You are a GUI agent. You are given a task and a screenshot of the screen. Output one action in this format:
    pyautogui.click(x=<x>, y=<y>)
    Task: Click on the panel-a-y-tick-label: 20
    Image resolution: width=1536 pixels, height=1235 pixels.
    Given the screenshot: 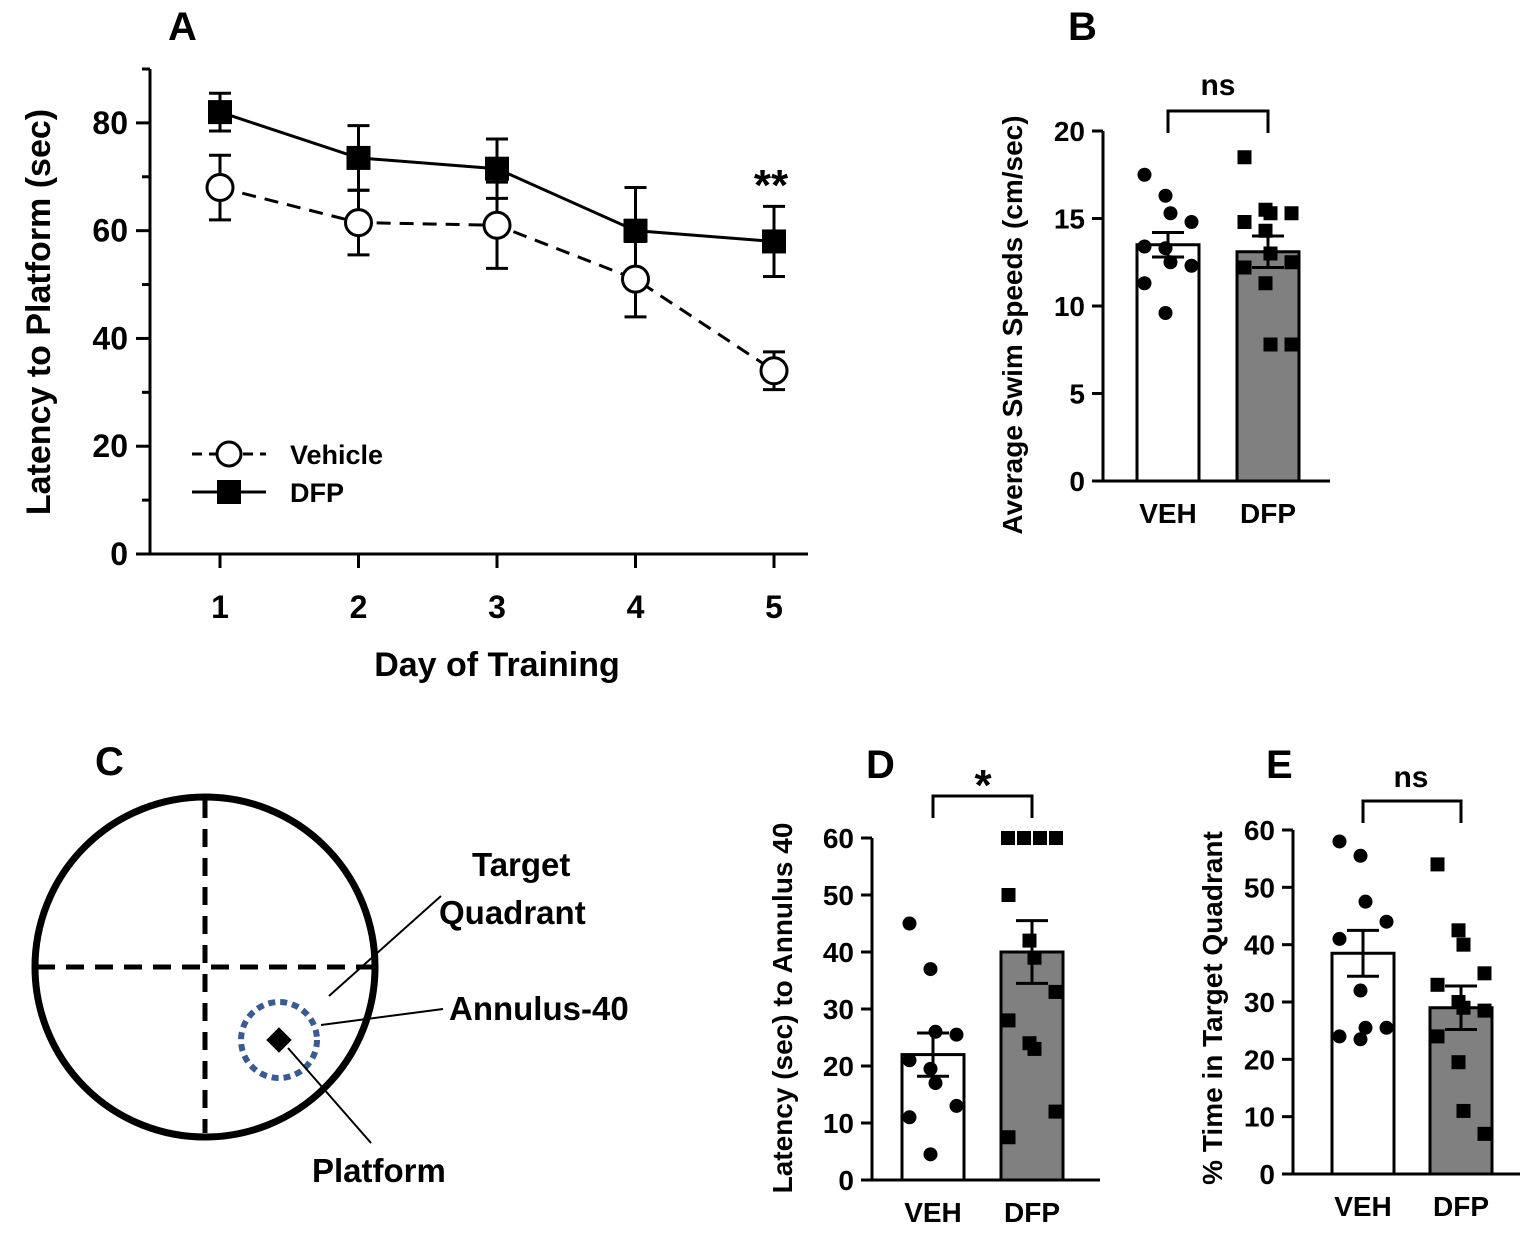 What is the action you would take?
    pyautogui.click(x=110, y=446)
    